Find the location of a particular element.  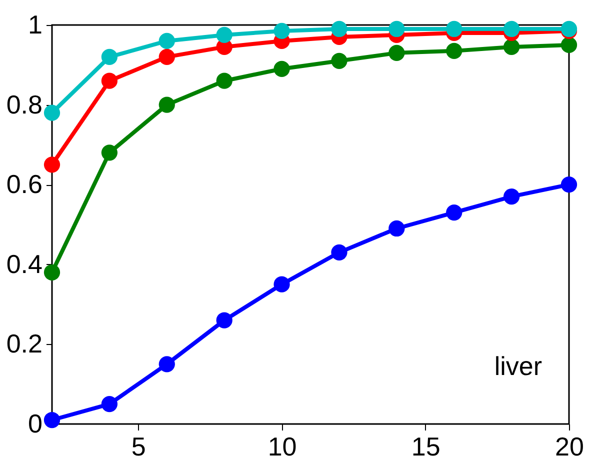

x-tick-label: 15 is located at coordinates (425, 447).